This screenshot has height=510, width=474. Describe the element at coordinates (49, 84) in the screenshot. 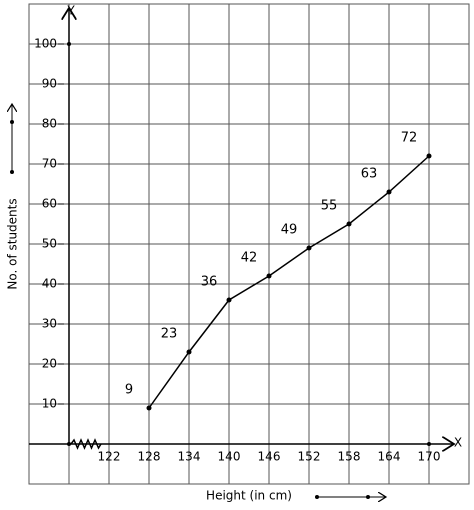

I see `y-tick-label: 90` at that location.